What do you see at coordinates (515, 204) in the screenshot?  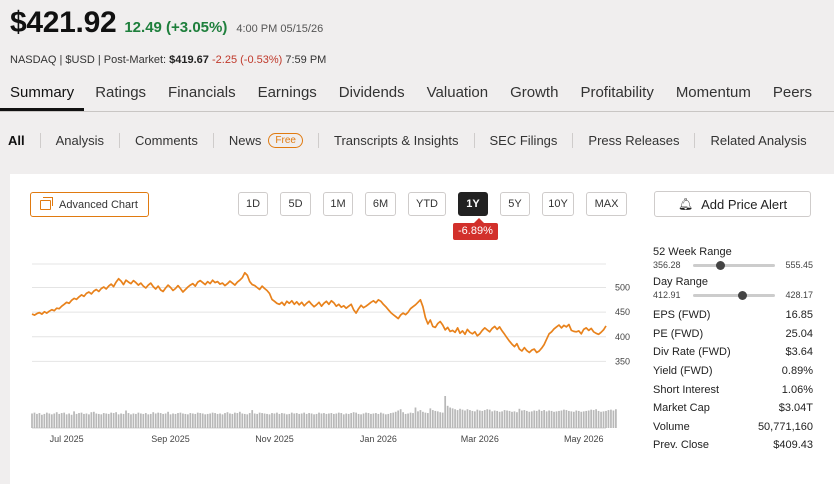 I see `period-5y: 5Y` at bounding box center [515, 204].